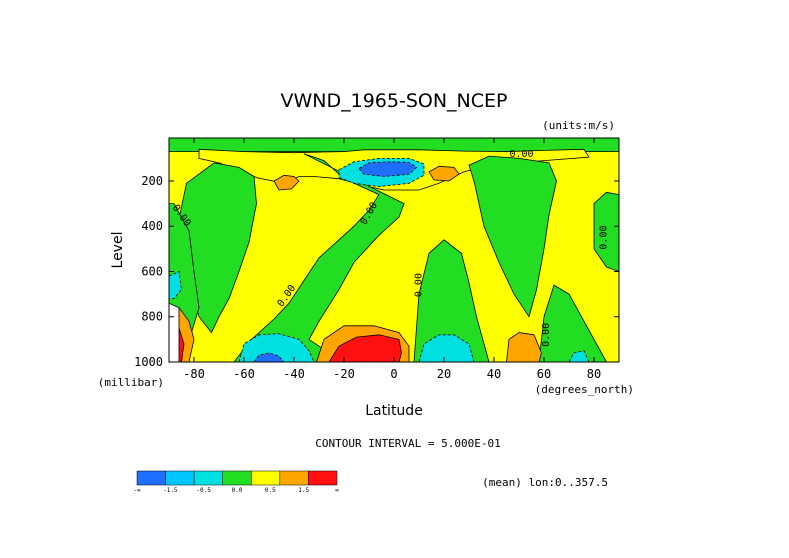  Describe the element at coordinates (344, 374) in the screenshot. I see `x-tick-label-3: -20` at that location.